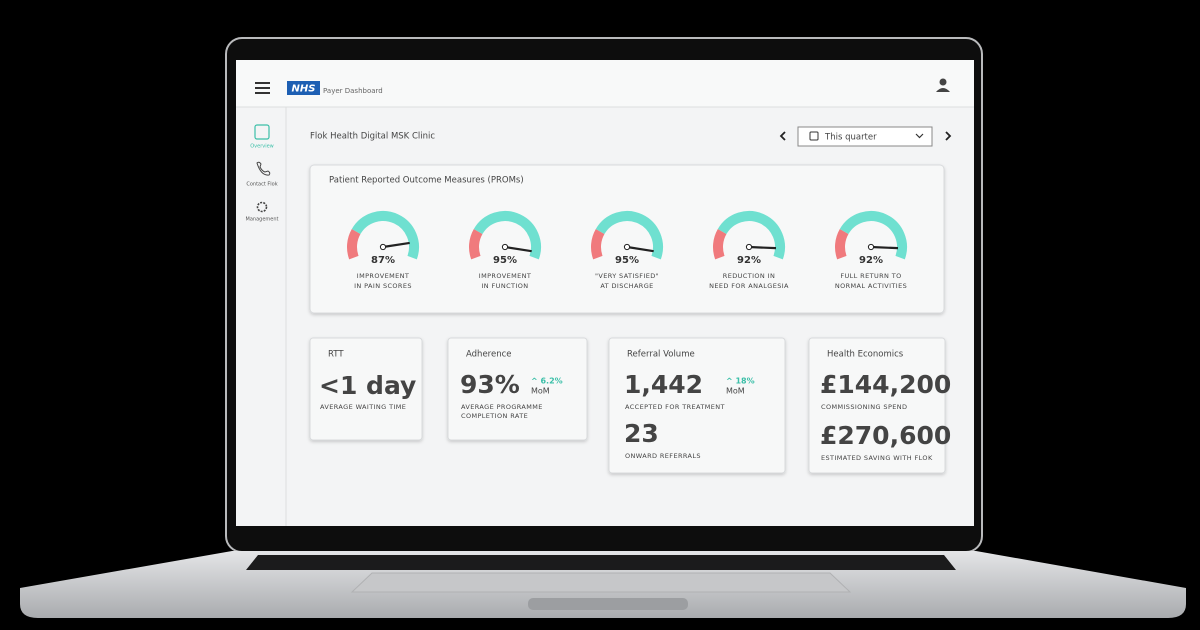 This screenshot has width=1200, height=630. Describe the element at coordinates (262, 132) in the screenshot. I see `overview-icon` at that location.